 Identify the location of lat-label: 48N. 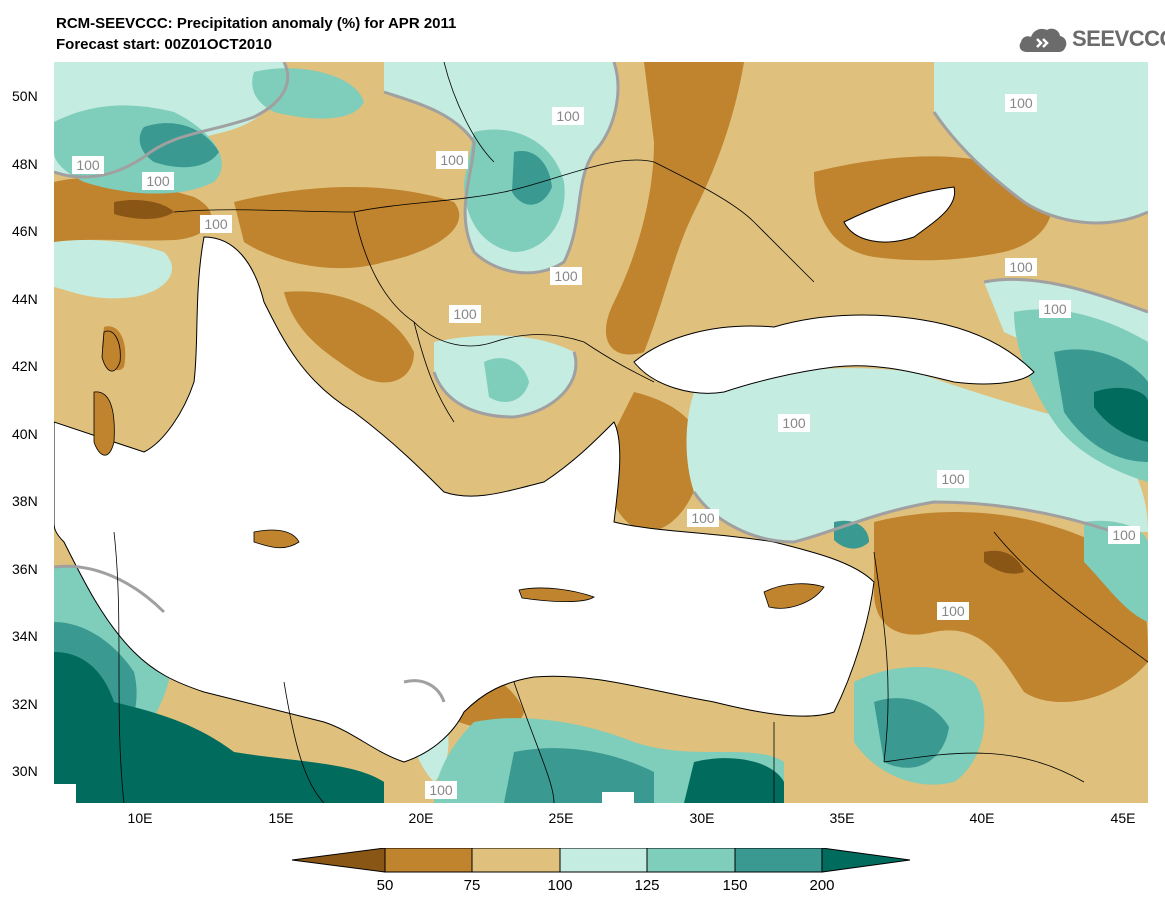
(25, 164).